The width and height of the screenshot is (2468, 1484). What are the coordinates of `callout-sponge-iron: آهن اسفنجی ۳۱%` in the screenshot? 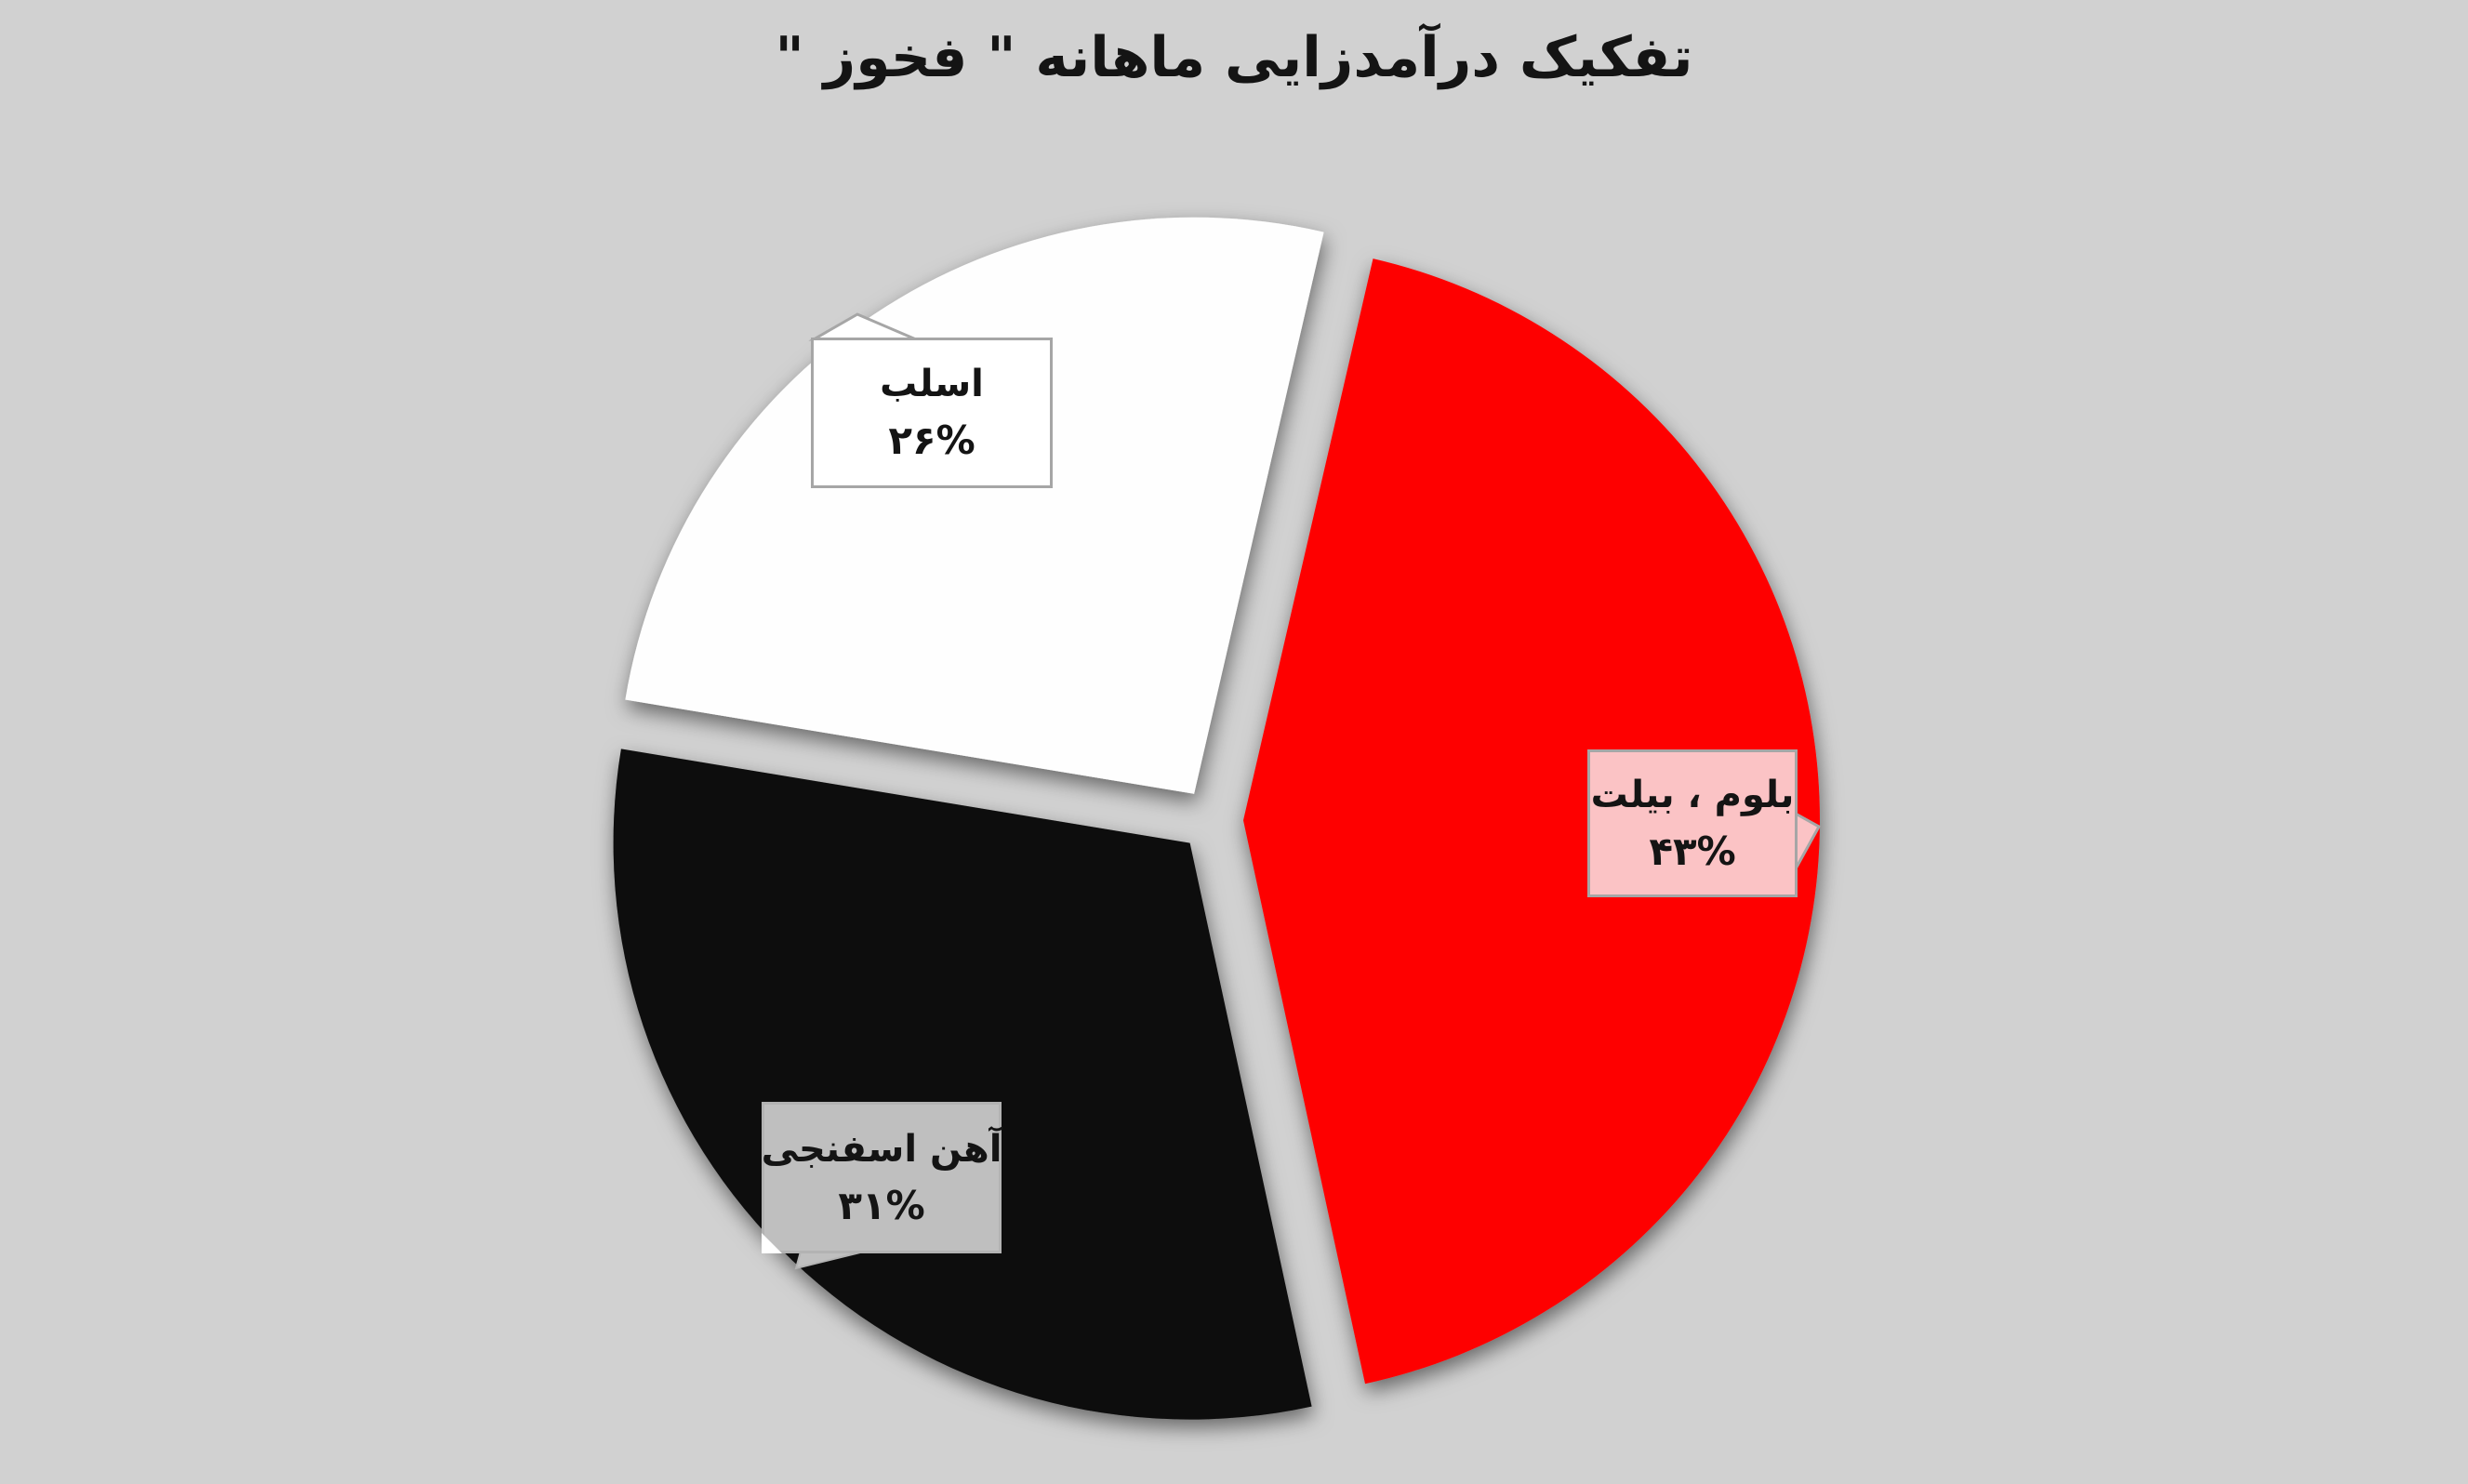 It's located at (882, 1177).